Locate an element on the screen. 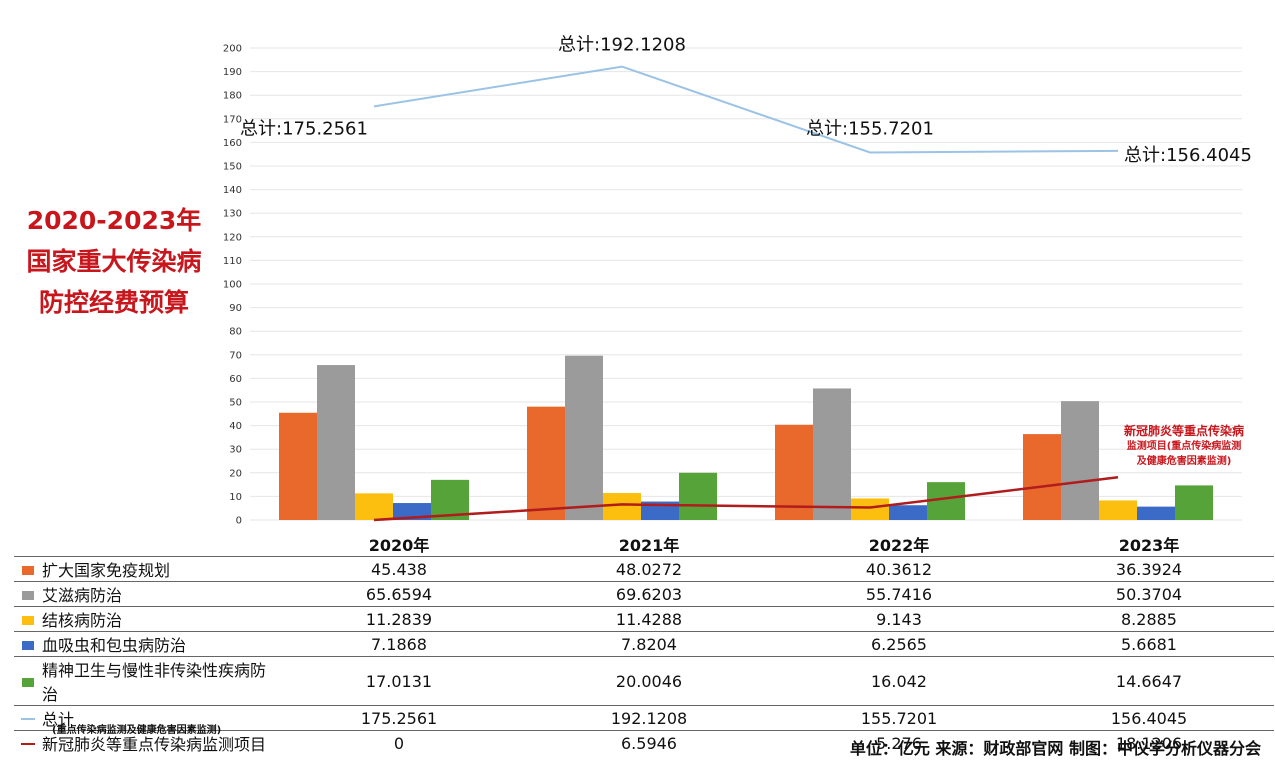  year-header: 2022年 is located at coordinates (899, 545).